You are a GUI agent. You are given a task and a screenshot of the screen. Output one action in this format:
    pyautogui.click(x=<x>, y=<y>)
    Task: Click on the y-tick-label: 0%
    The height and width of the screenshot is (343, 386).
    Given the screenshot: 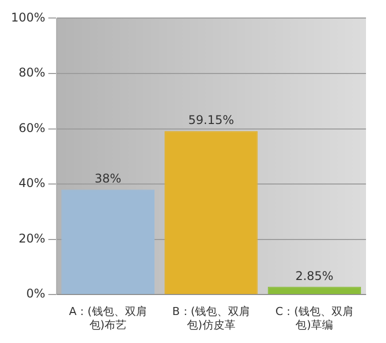 What is the action you would take?
    pyautogui.click(x=36, y=293)
    